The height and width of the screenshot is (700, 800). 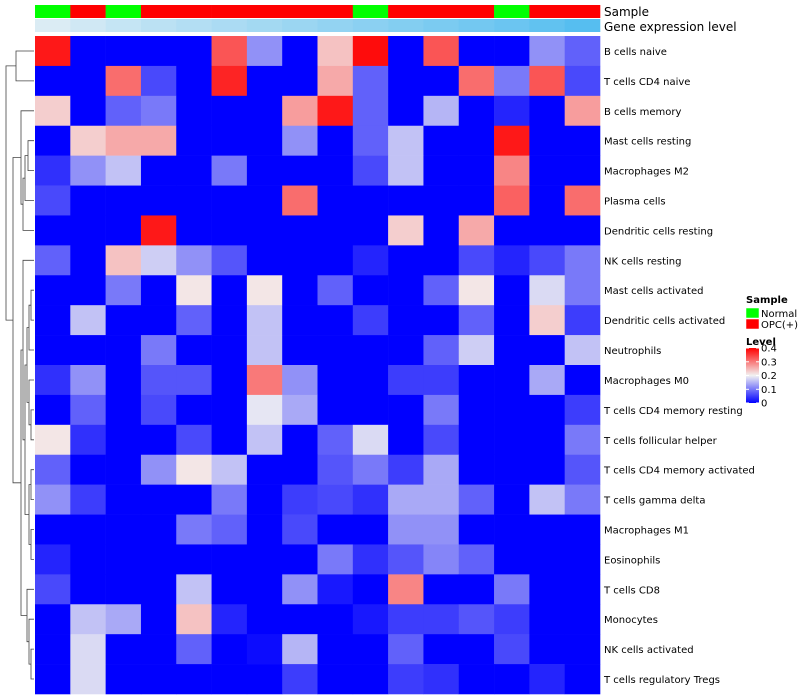 I want to click on row-label: NK cells activated, so click(x=649, y=650).